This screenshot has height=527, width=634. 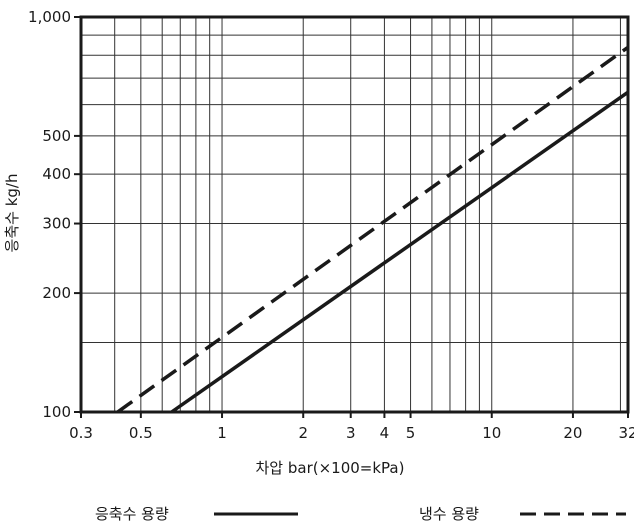 What do you see at coordinates (56, 224) in the screenshot?
I see `y-tick-label: 300` at bounding box center [56, 224].